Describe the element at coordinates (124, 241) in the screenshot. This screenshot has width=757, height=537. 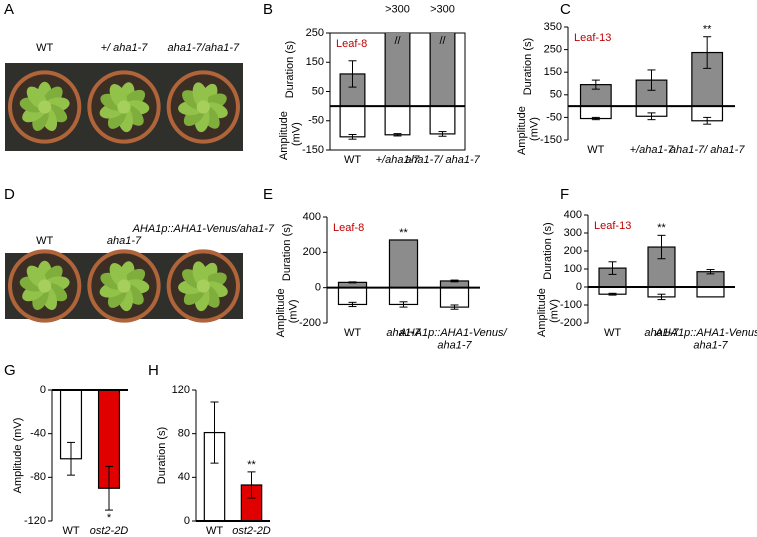
I see `photo-label: aha1-7` at that location.